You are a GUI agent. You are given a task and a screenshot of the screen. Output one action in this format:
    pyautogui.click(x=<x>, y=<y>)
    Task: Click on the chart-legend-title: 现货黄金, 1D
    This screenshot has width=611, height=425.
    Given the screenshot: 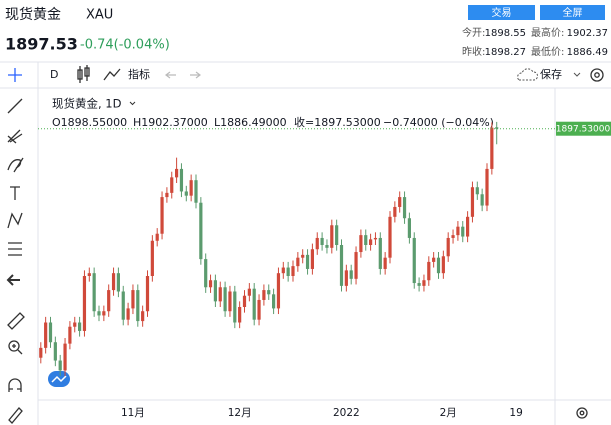 What is the action you would take?
    pyautogui.click(x=87, y=104)
    